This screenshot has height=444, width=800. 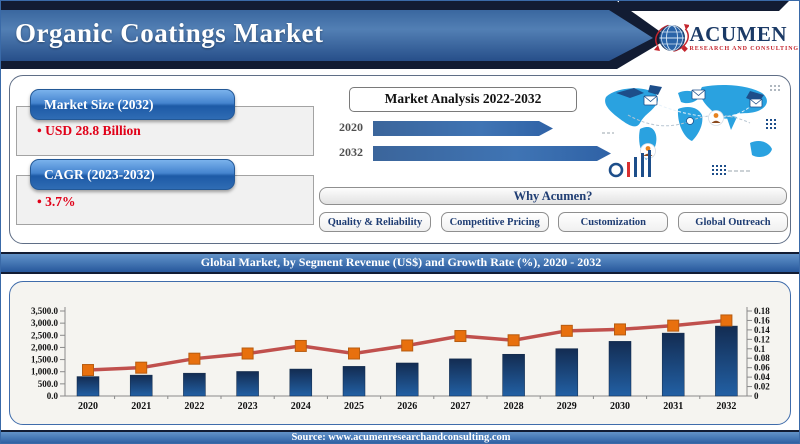 What do you see at coordinates (673, 364) in the screenshot?
I see `bar-2031` at bounding box center [673, 364].